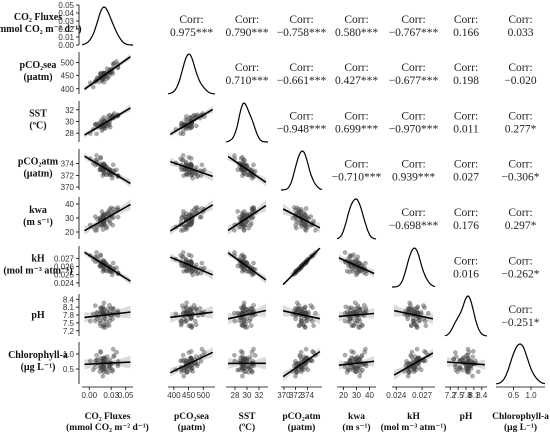 This screenshot has height=439, width=550. Describe the element at coordinates (64, 258) in the screenshot. I see `y-tick-label: 0.027` at that location.